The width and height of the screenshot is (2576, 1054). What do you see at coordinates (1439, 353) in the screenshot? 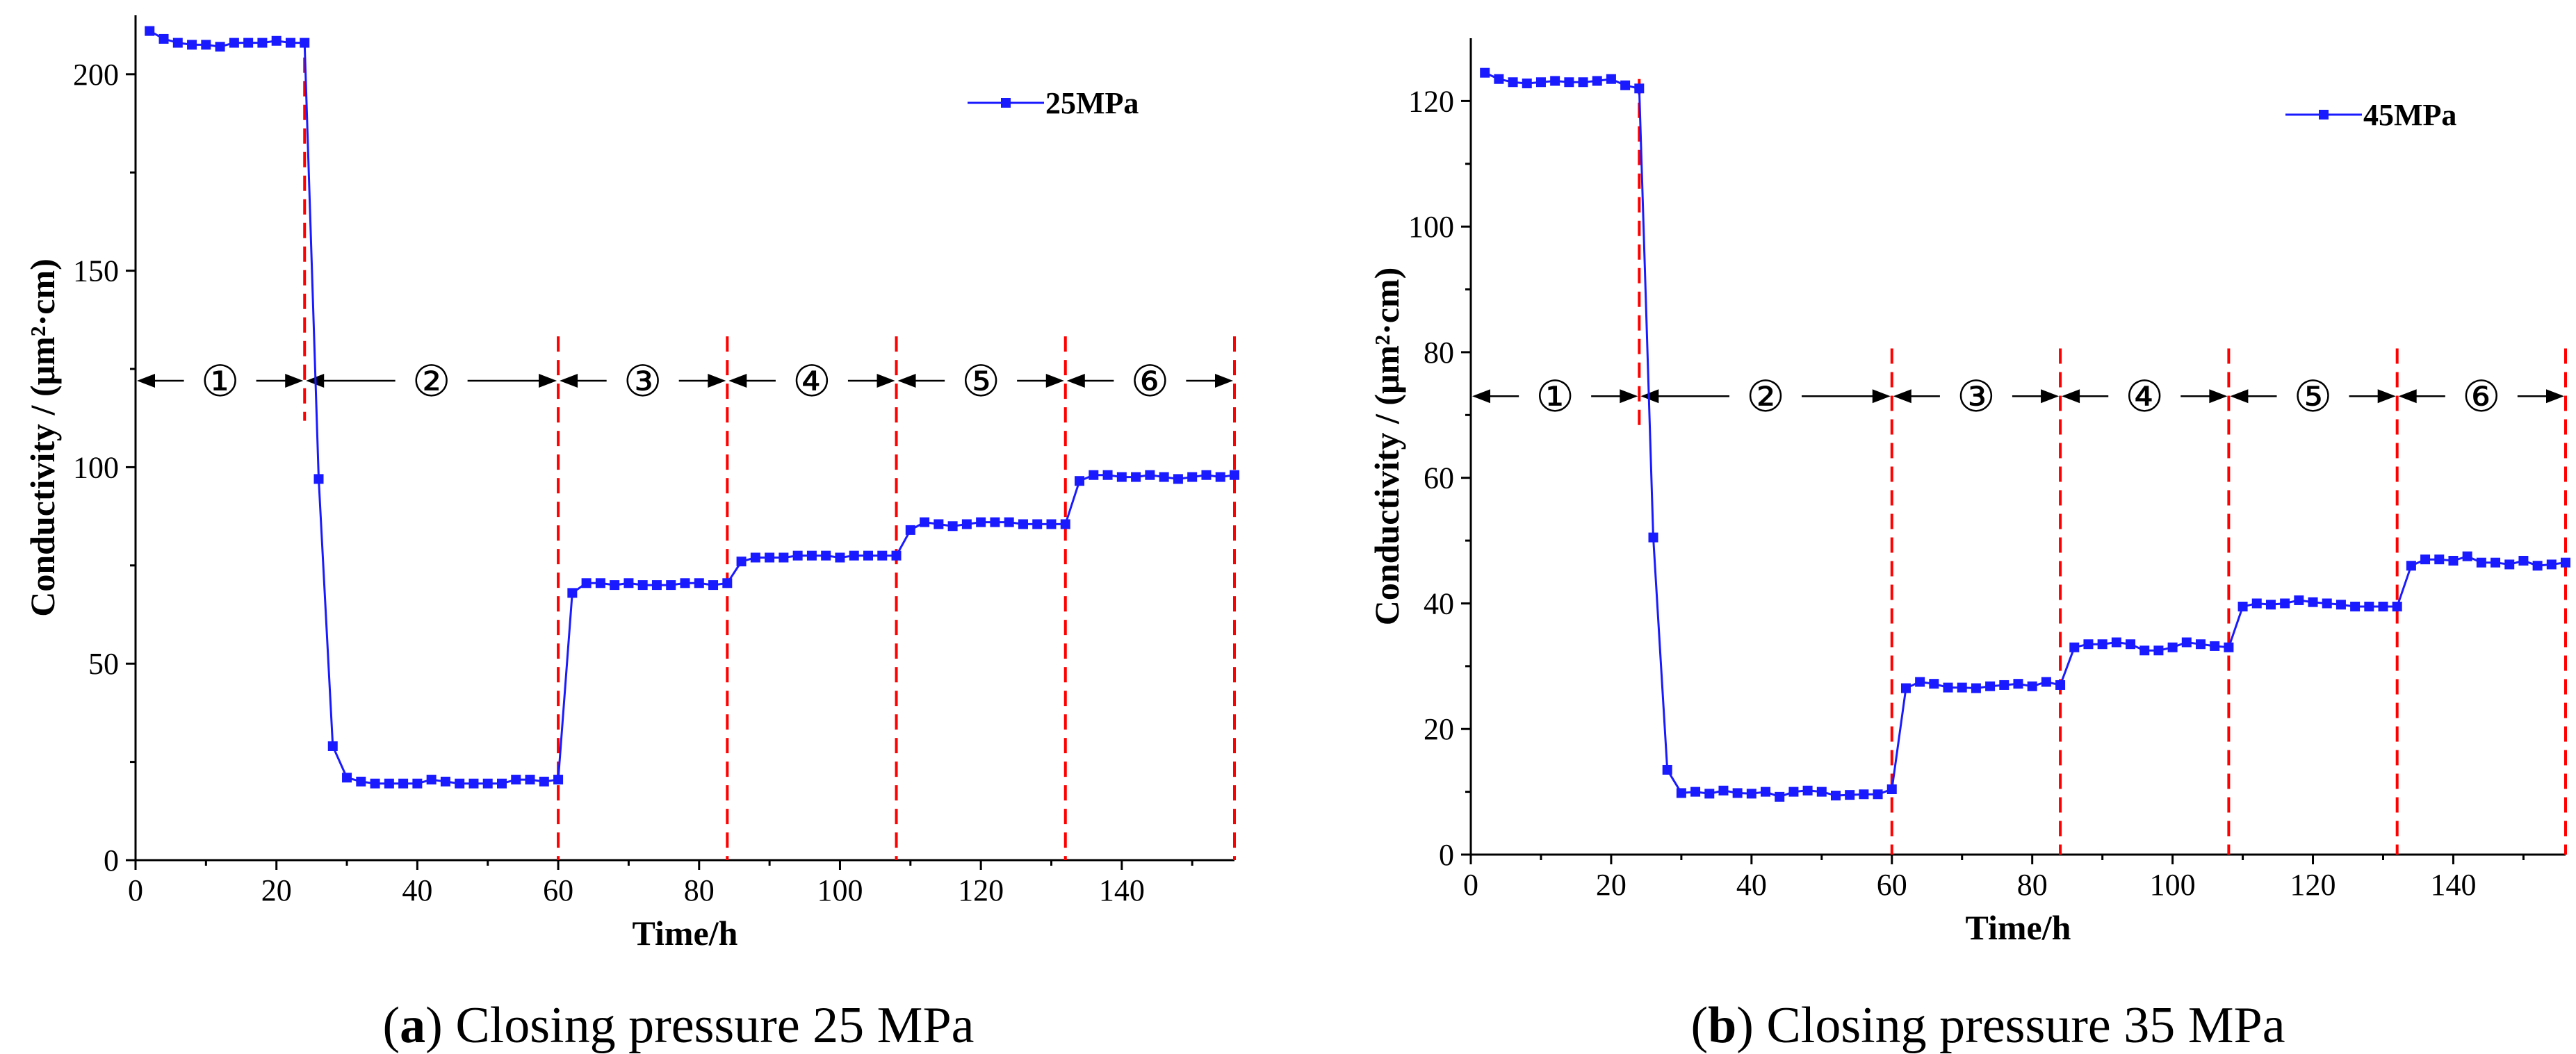
I see `y-tick-label: 80` at bounding box center [1439, 353].